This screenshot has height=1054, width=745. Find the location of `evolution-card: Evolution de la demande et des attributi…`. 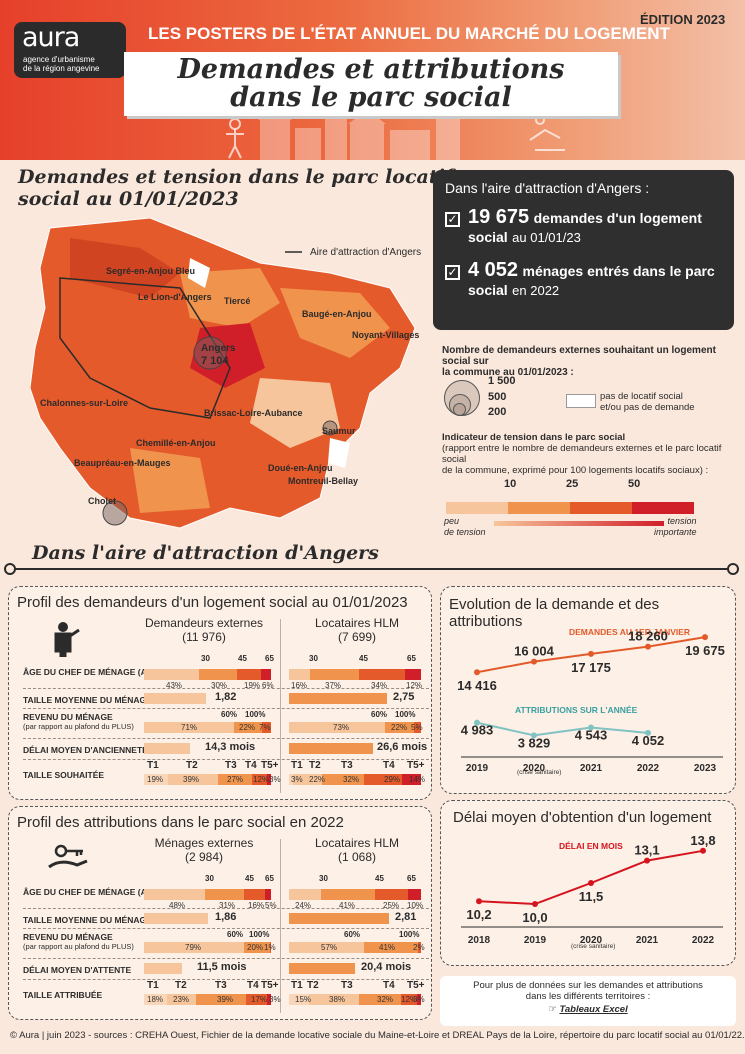

evolution-card: Evolution de la demande et des attributi… is located at coordinates (588, 690).